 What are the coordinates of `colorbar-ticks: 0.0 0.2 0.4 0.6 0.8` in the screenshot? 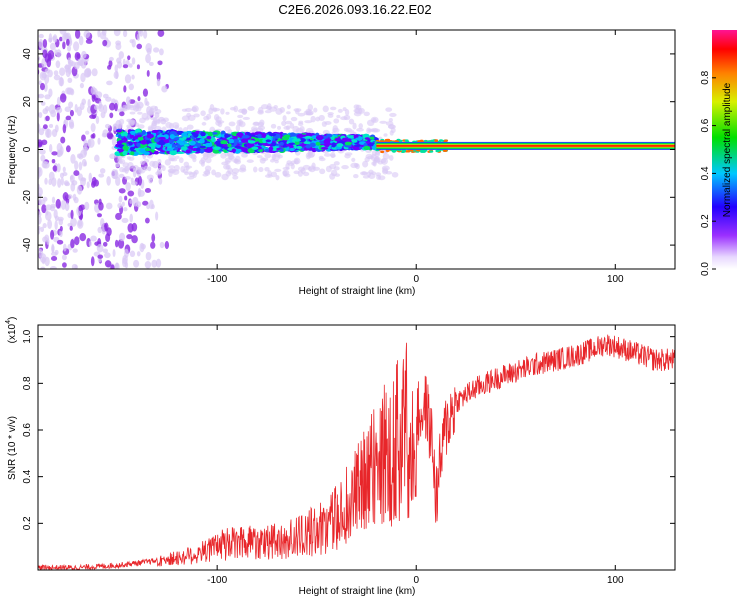 It's located at (708, 173).